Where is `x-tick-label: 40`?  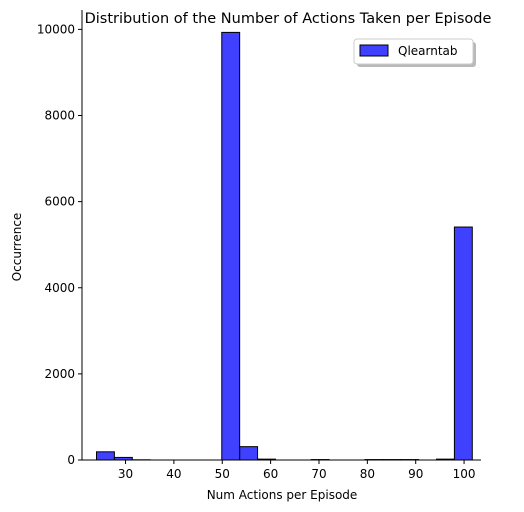 x-tick-label: 40 is located at coordinates (173, 474).